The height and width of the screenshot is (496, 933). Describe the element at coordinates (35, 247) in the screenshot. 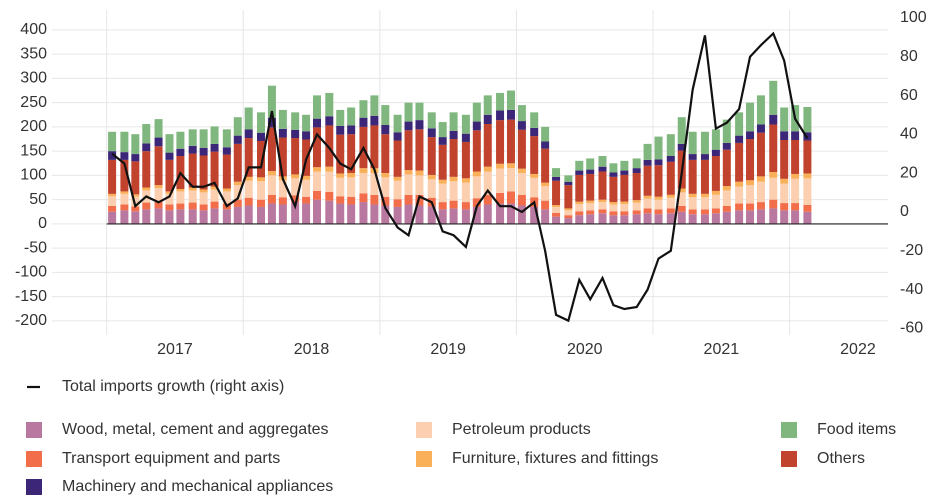

I see `y-tick-label: -50` at that location.